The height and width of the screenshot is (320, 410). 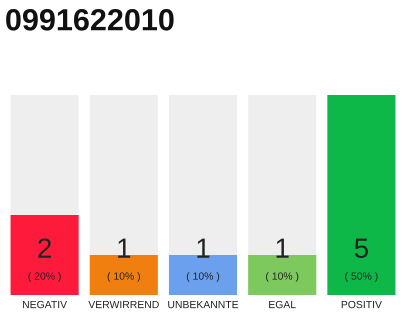 I want to click on annotation: ( 20% ), so click(x=44, y=277).